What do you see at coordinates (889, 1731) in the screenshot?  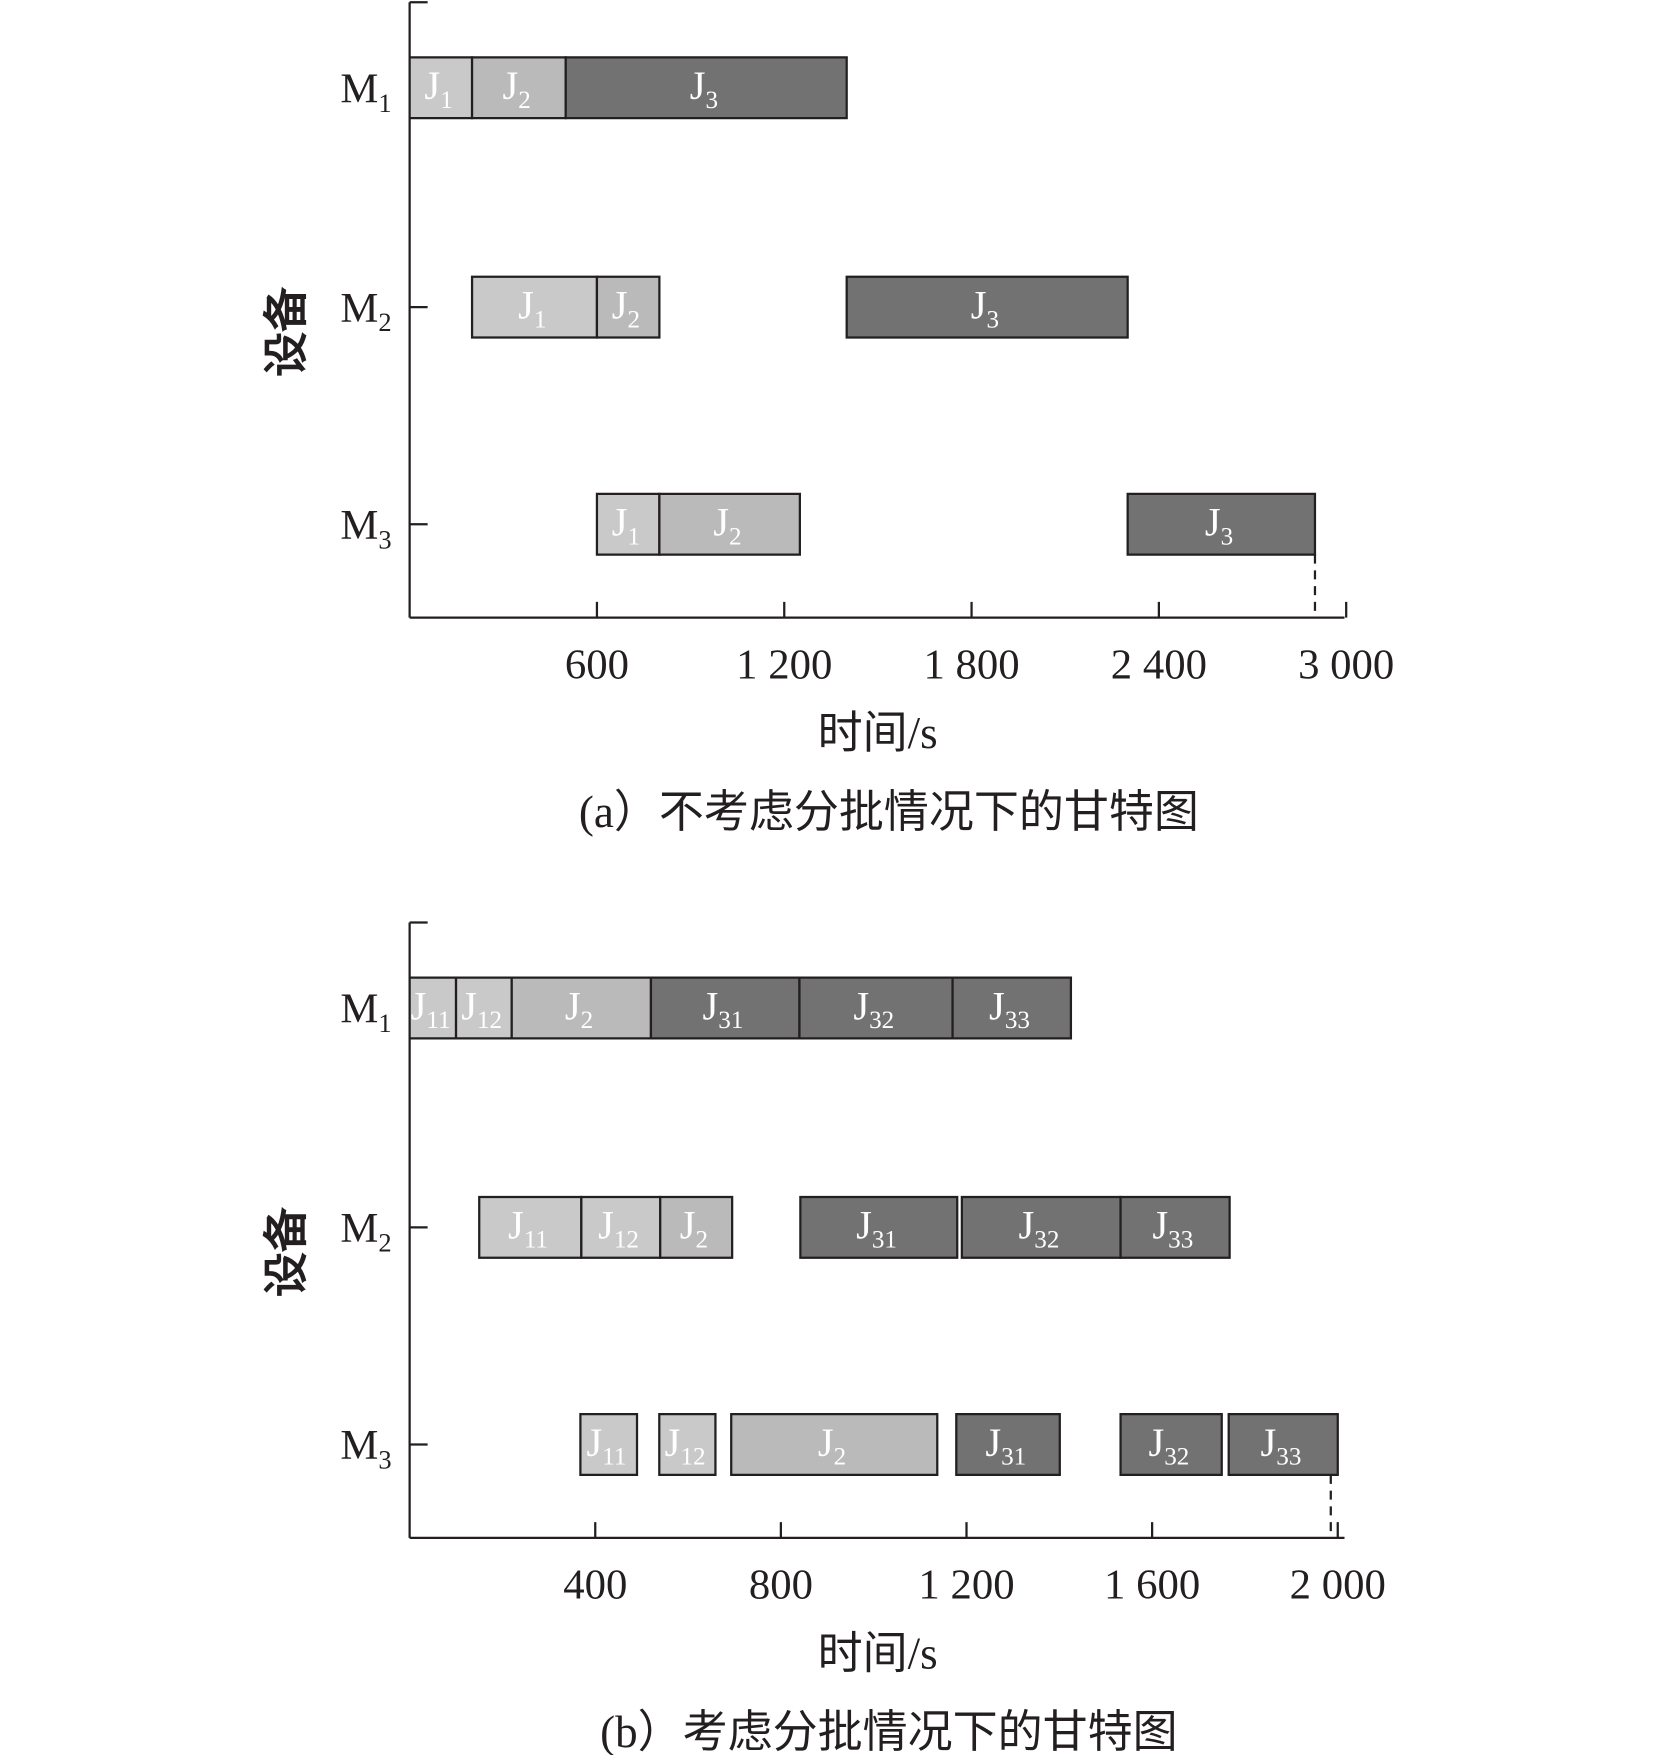 I see `chart-caption: (b）考虑分批情况下的甘特图` at bounding box center [889, 1731].